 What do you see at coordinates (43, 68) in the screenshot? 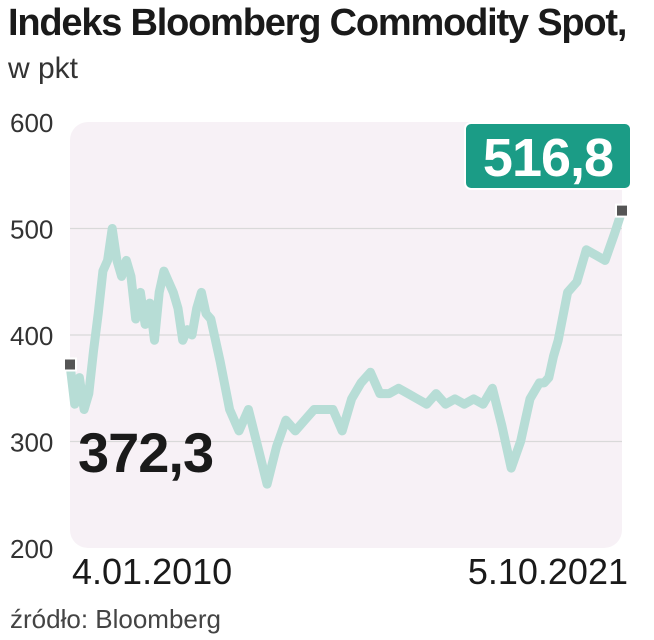
I see `chart-subtitle: w pkt` at bounding box center [43, 68].